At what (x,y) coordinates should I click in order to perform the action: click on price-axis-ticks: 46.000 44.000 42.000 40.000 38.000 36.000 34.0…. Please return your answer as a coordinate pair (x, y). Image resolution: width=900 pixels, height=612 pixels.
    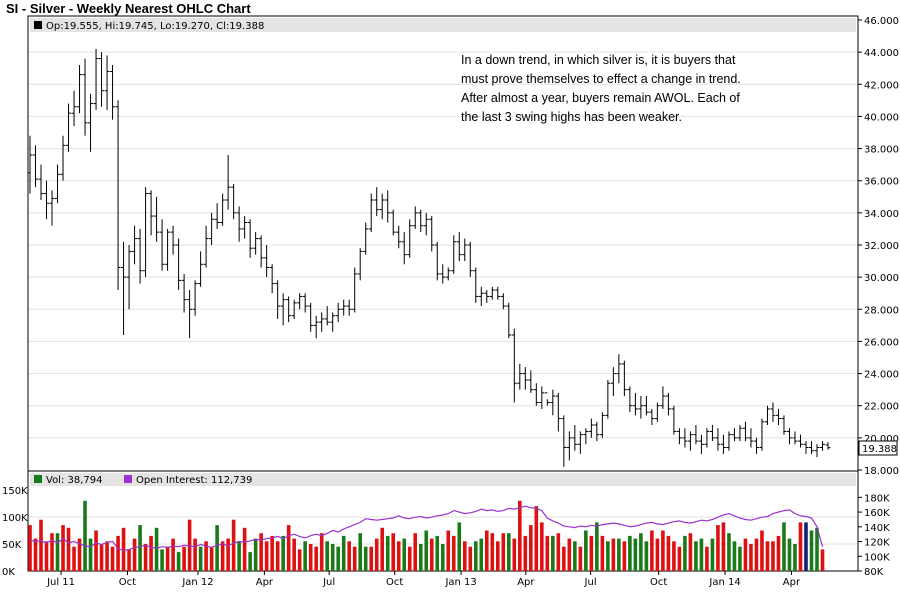
    Looking at the image, I should click on (878, 246).